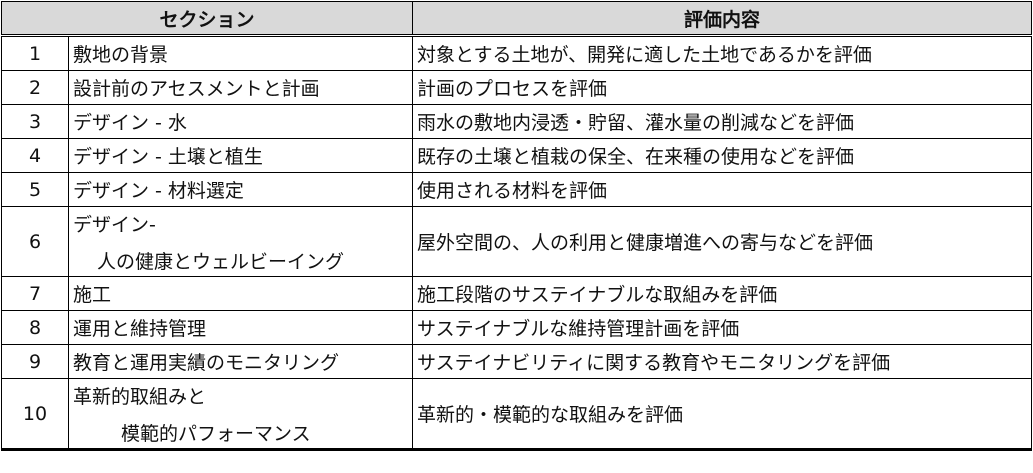 This screenshot has width=1033, height=473. Describe the element at coordinates (722, 327) in the screenshot. I see `evaluation-cell: サステイナブルな維持管理計画を評価` at that location.